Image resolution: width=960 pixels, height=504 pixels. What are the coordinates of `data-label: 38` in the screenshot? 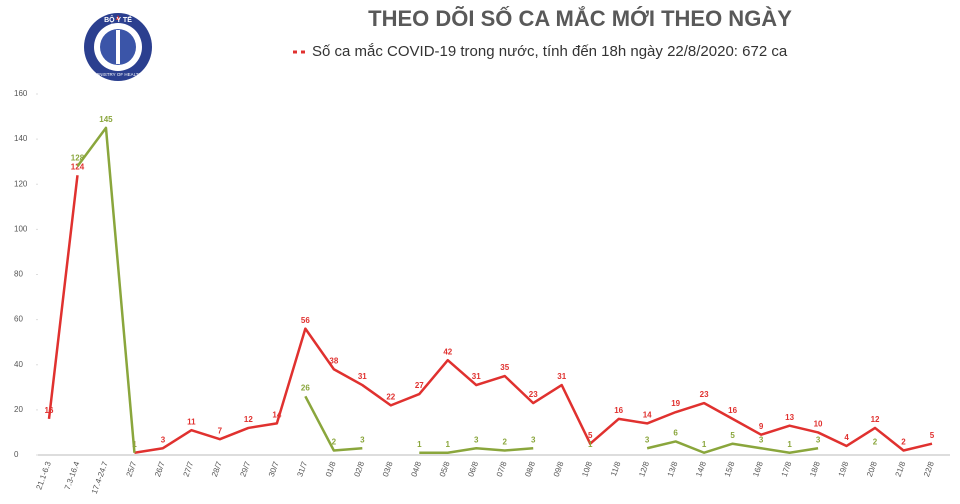 It's located at (333, 360).